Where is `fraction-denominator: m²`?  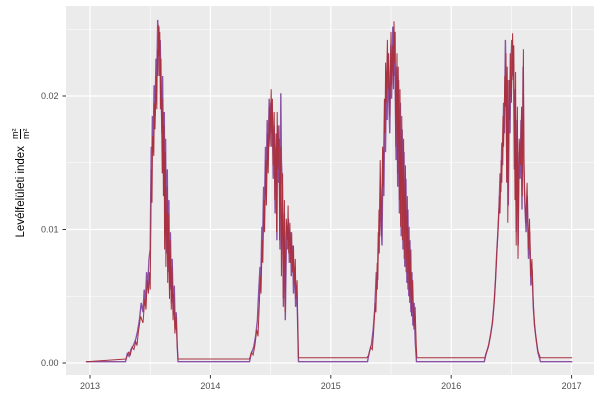
fraction-denominator: m² is located at coordinates (26, 134).